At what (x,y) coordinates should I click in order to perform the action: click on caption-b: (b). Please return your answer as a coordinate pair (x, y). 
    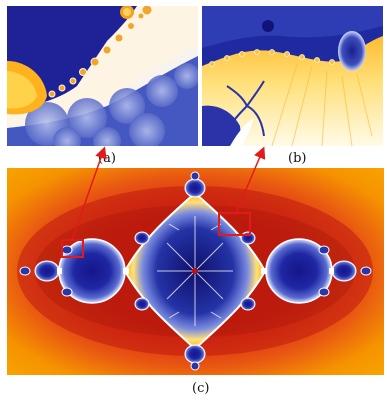
    Looking at the image, I should click on (297, 159).